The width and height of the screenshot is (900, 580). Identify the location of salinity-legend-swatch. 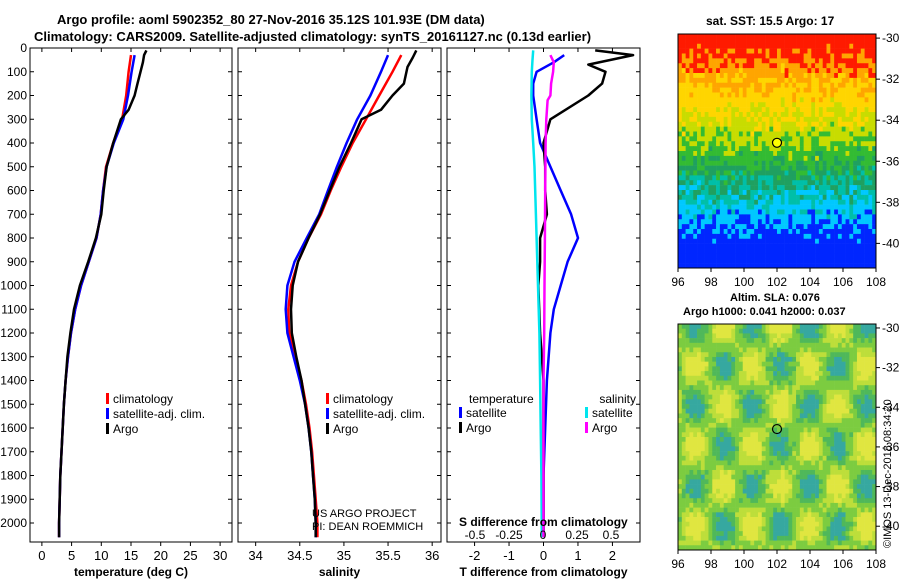
(327, 398).